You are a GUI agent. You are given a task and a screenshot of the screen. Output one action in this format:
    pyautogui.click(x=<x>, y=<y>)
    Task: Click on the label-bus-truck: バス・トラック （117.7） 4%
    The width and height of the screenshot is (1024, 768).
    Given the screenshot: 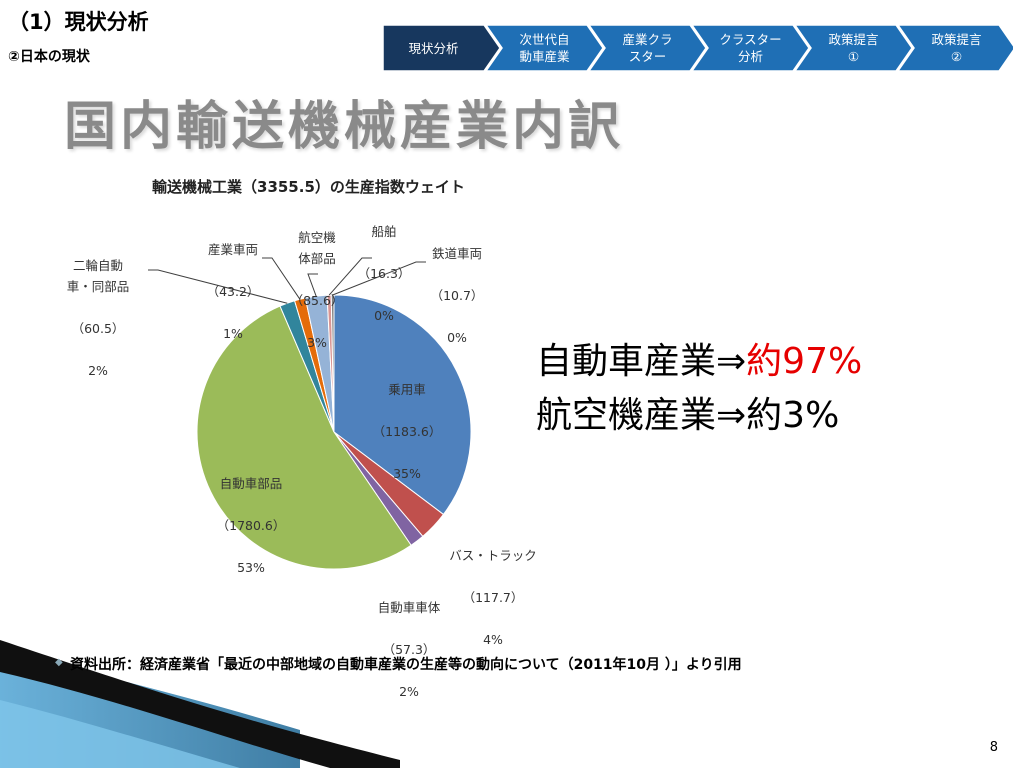 What is the action you would take?
    pyautogui.click(x=493, y=597)
    